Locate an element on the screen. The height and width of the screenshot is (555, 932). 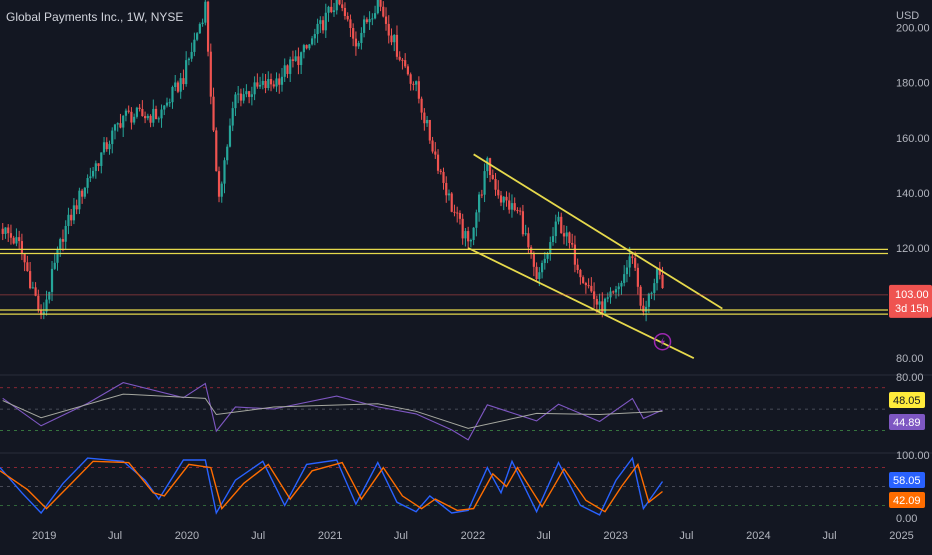
stoch-series-line is located at coordinates (331, 486).